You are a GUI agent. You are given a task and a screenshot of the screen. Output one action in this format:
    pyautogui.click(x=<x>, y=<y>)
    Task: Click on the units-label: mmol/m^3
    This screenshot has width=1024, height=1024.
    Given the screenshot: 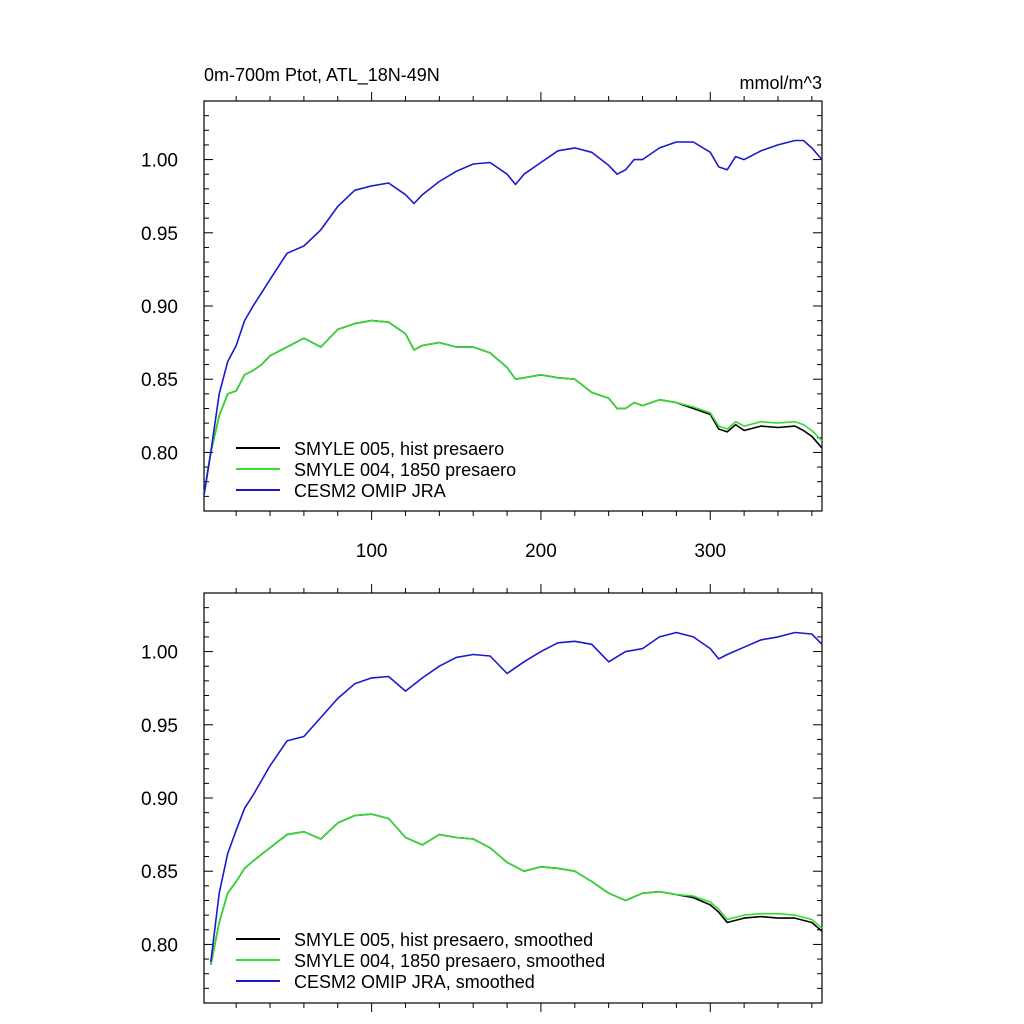 What is the action you would take?
    pyautogui.click(x=781, y=83)
    